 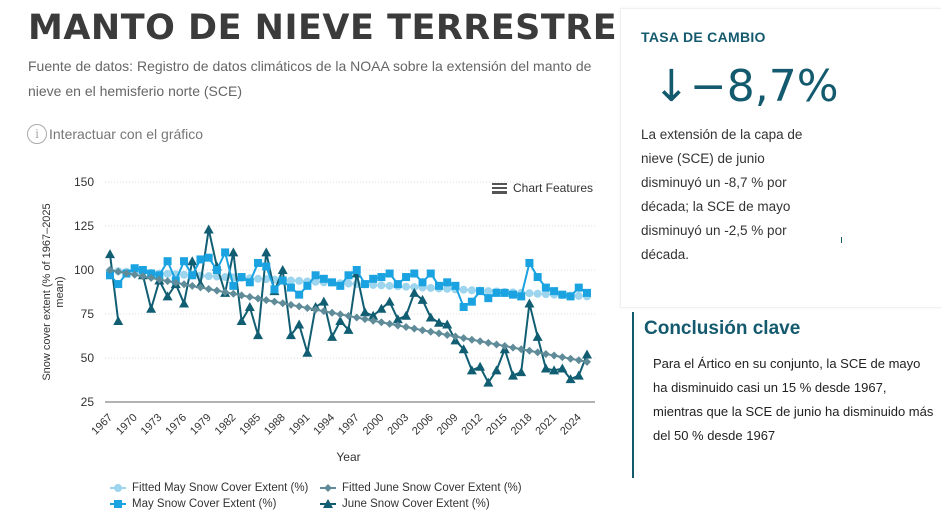 I want to click on menu-icon, so click(x=499, y=188).